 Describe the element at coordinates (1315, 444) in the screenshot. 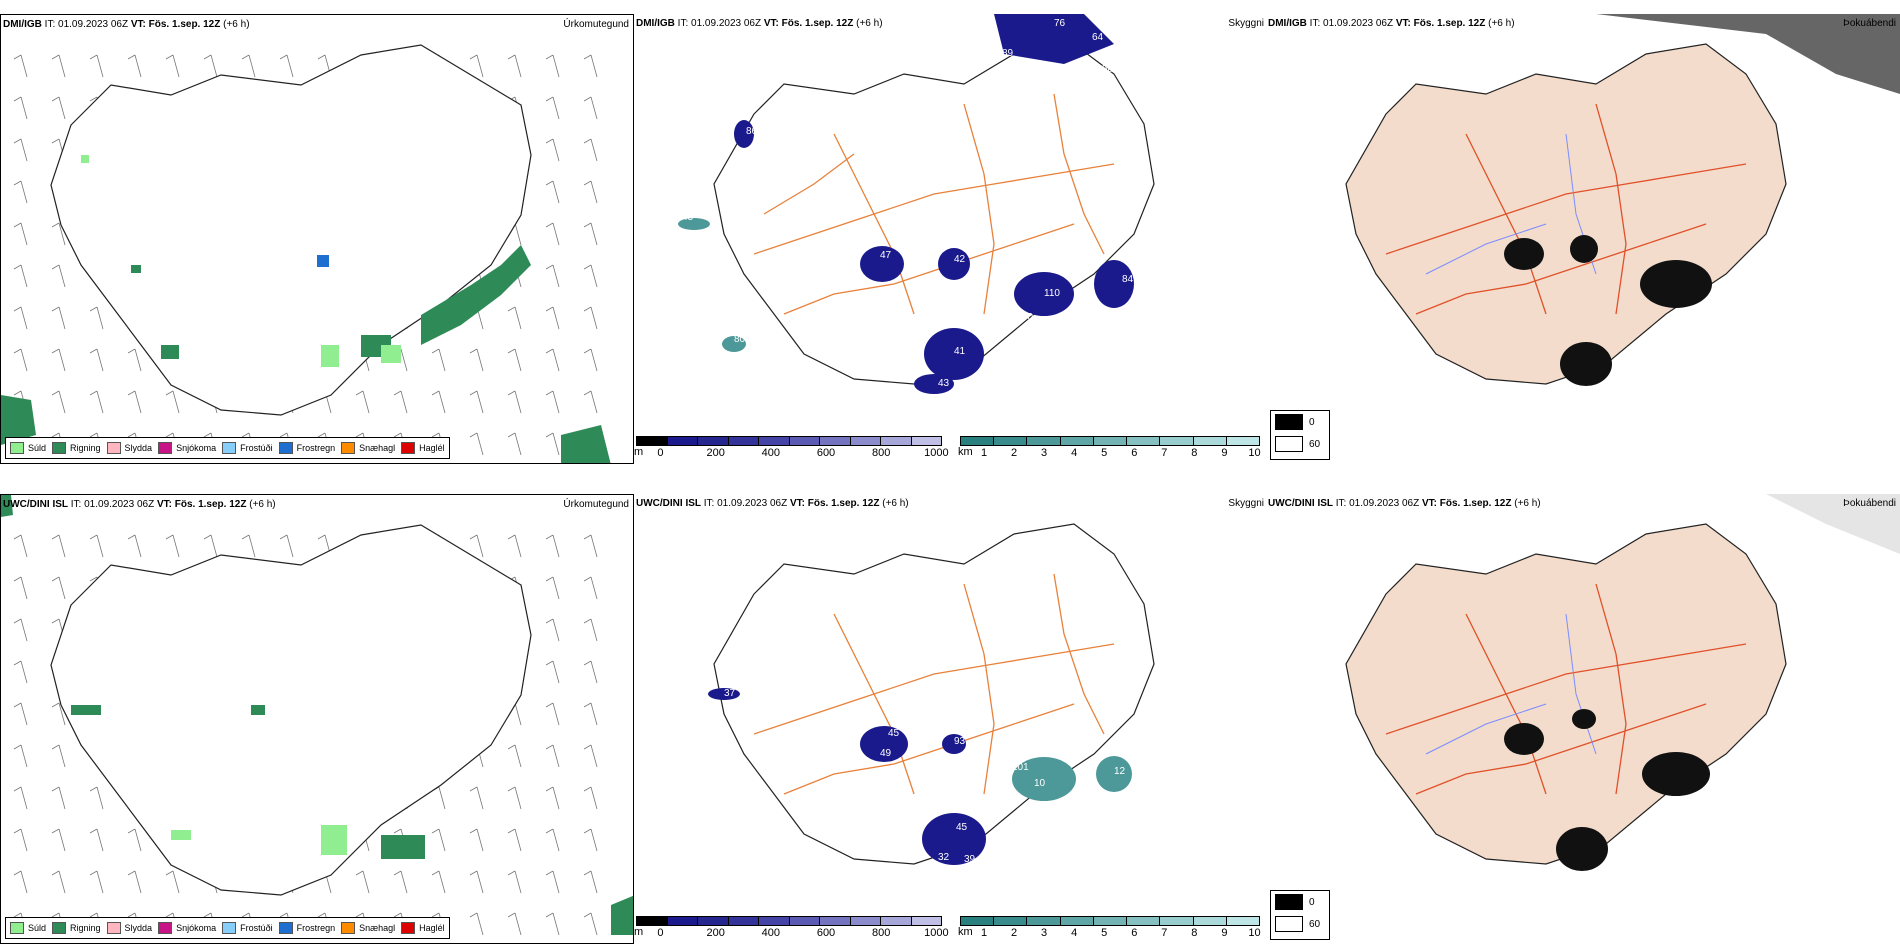

I see `legend-label: 60` at that location.